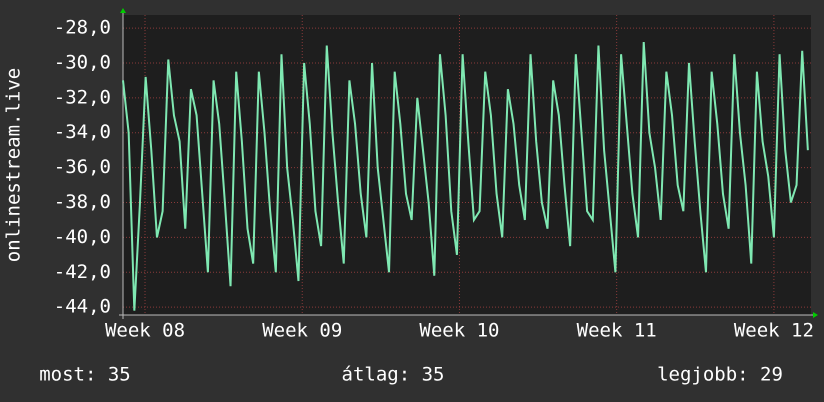 The height and width of the screenshot is (402, 824). Describe the element at coordinates (82, 237) in the screenshot. I see `y-tick-label: -40,0` at that location.